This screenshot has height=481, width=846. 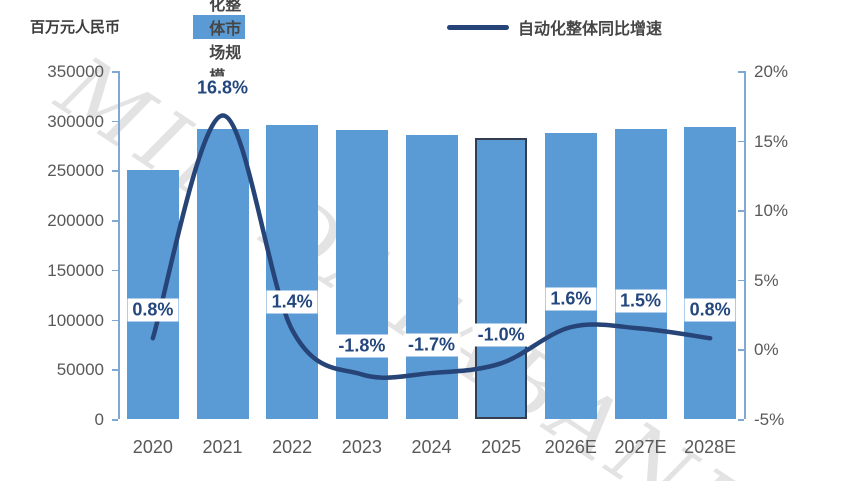 What do you see at coordinates (152, 447) in the screenshot?
I see `x-axis-label-2020: 2020` at bounding box center [152, 447].